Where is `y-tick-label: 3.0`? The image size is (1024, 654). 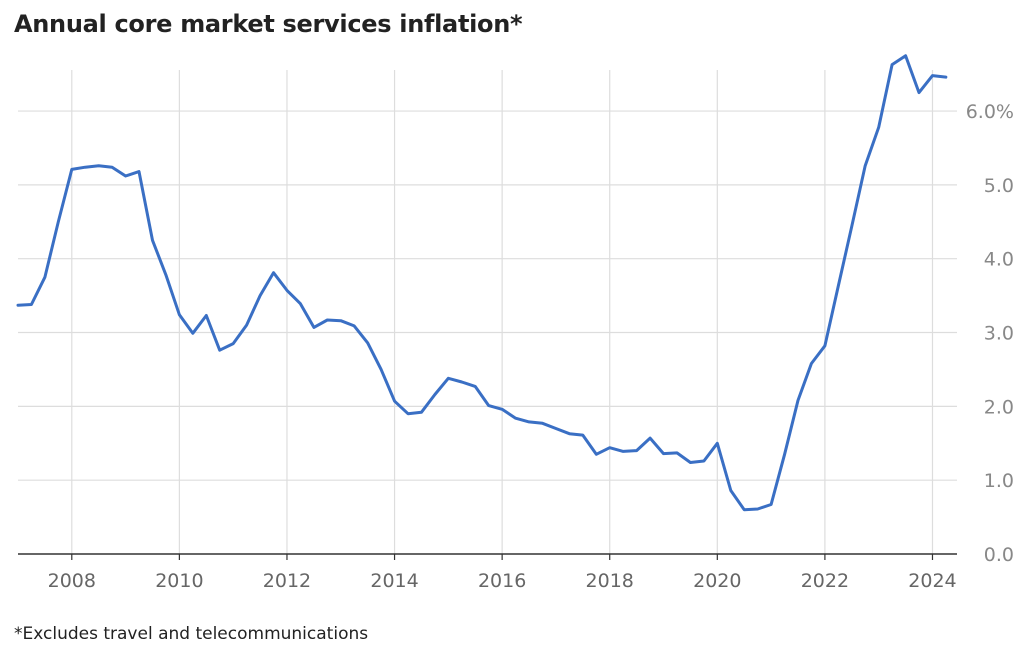
y-tick-label: 3.0 is located at coordinates (999, 334).